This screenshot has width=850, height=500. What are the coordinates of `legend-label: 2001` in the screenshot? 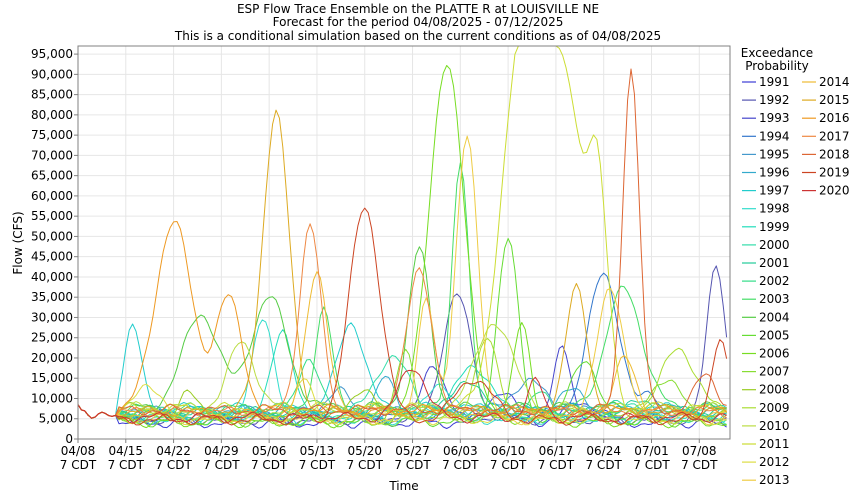 It's located at (774, 263).